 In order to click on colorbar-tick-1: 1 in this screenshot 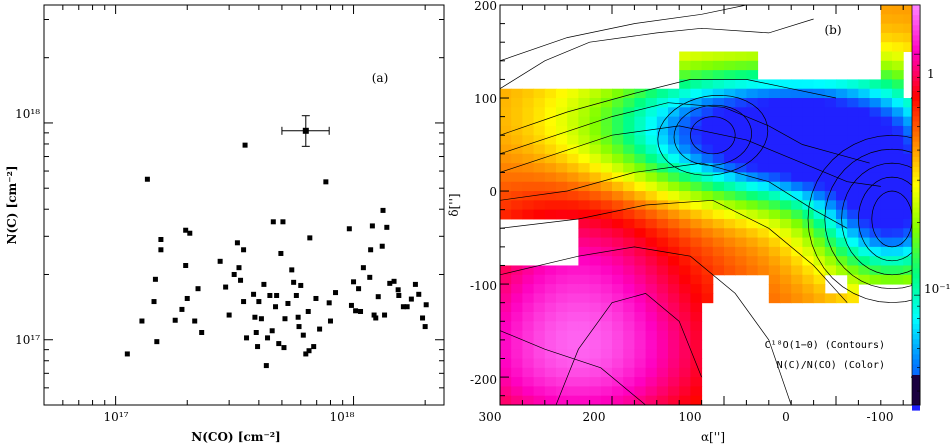, I will do `click(931, 74)`.